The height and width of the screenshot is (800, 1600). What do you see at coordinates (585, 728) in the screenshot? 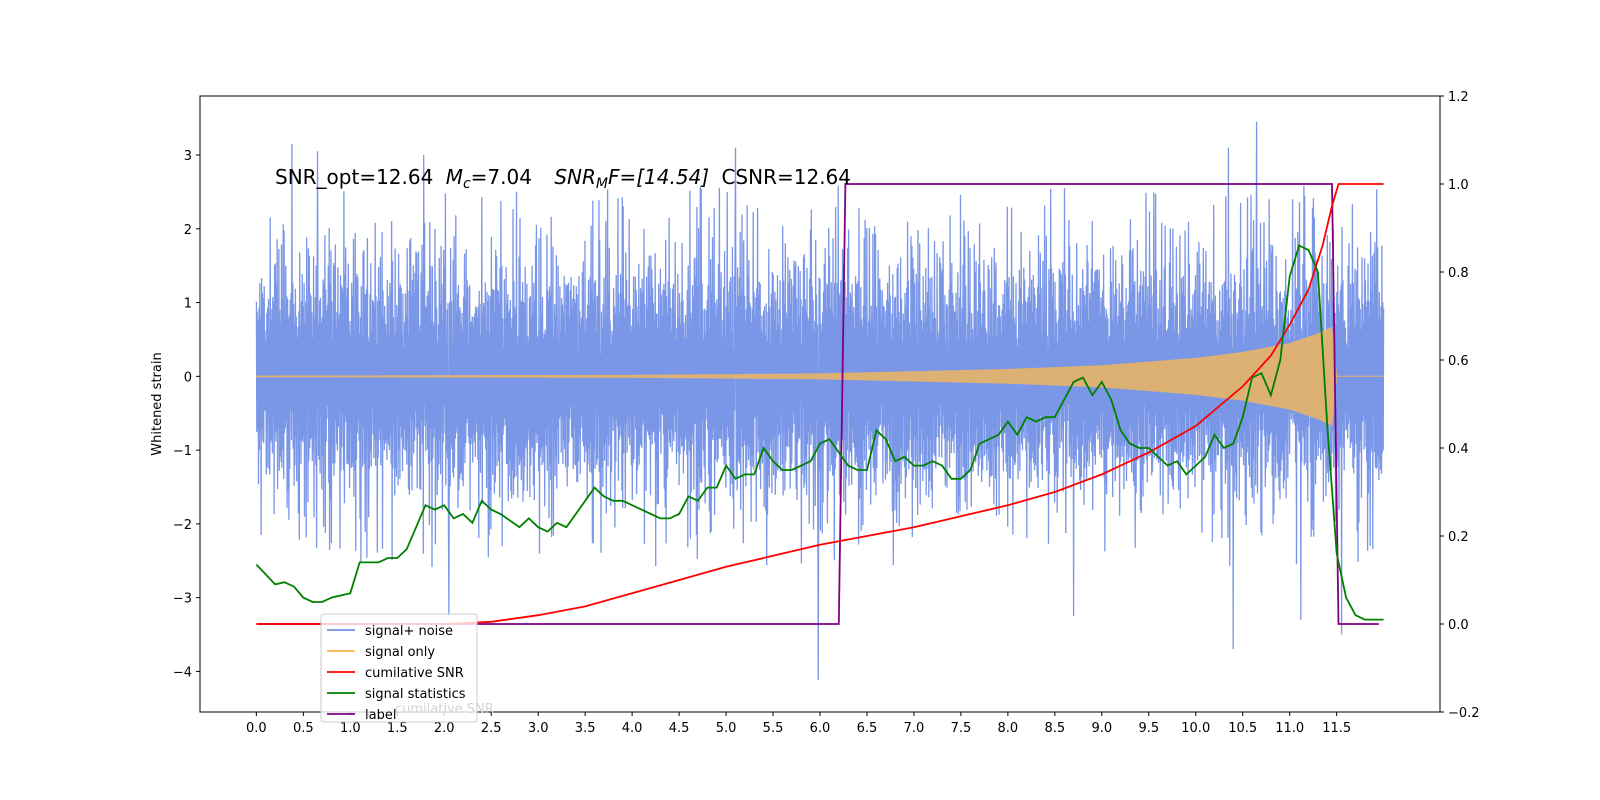
I see `x-tick-label: 3.5` at bounding box center [585, 728].